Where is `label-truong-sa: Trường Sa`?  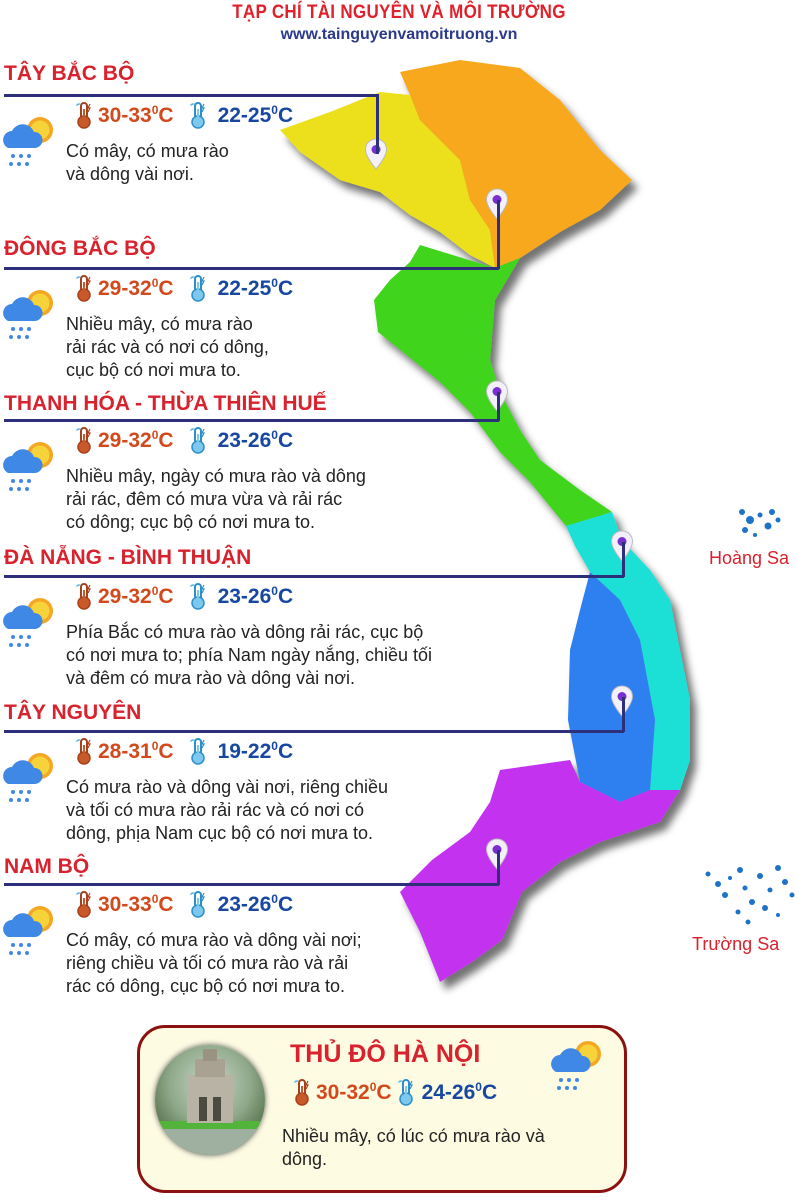 label-truong-sa: Trường Sa is located at coordinates (736, 944).